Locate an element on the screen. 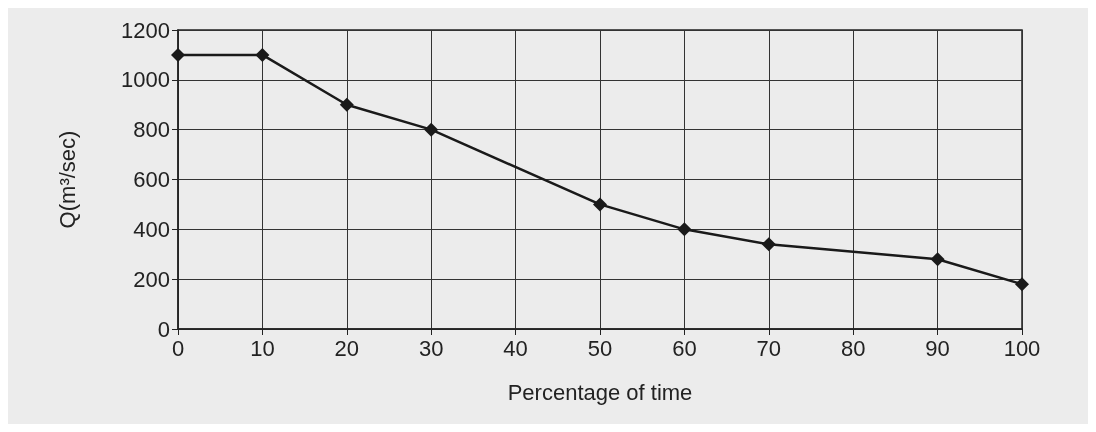 The width and height of the screenshot is (1096, 432). y-tick-label: 1200 is located at coordinates (145, 30).